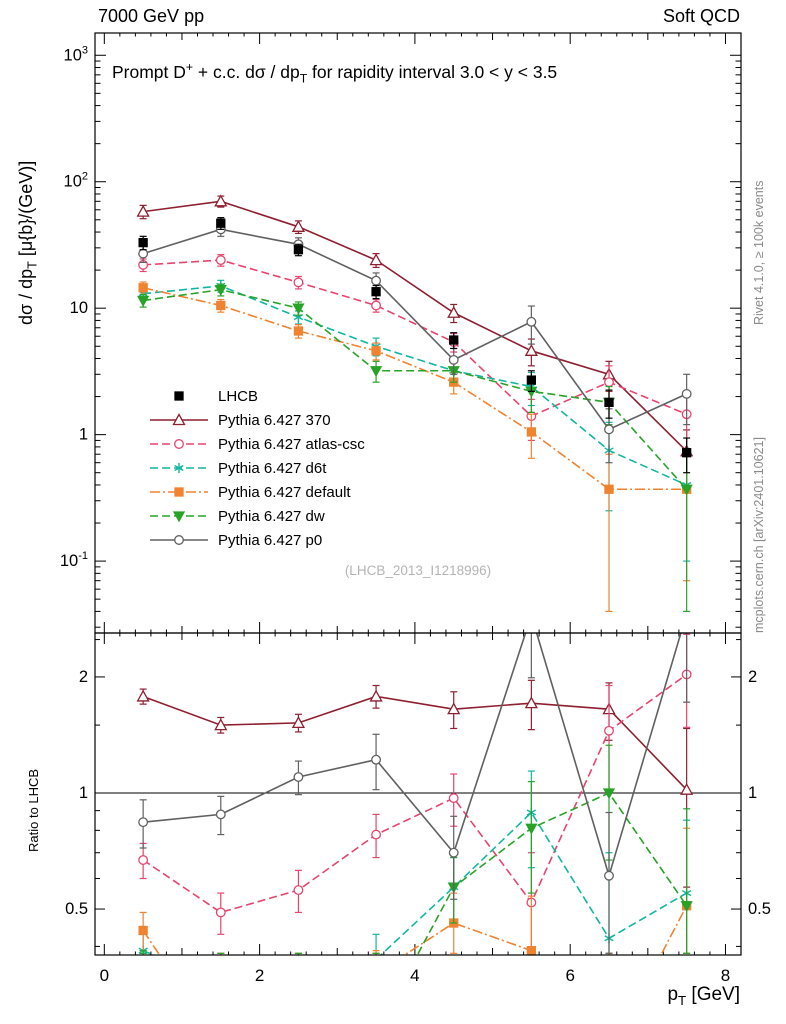  What do you see at coordinates (151, 16) in the screenshot?
I see `beam-energy-label: 7000 GeV pp` at bounding box center [151, 16].